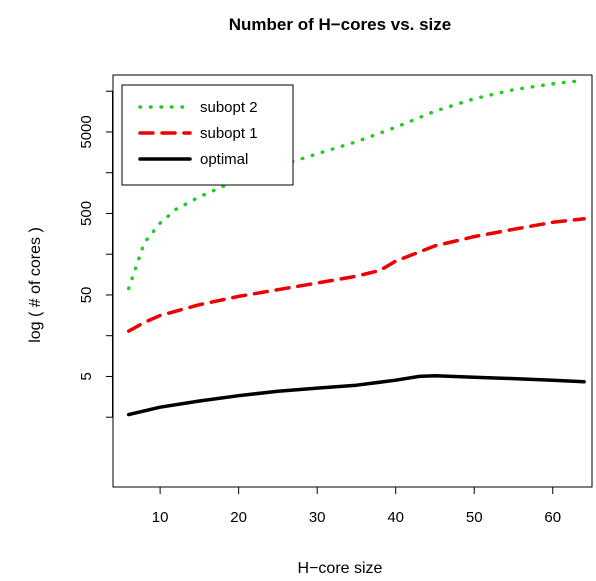  I want to click on legend-label-optimal: optimal, so click(224, 159).